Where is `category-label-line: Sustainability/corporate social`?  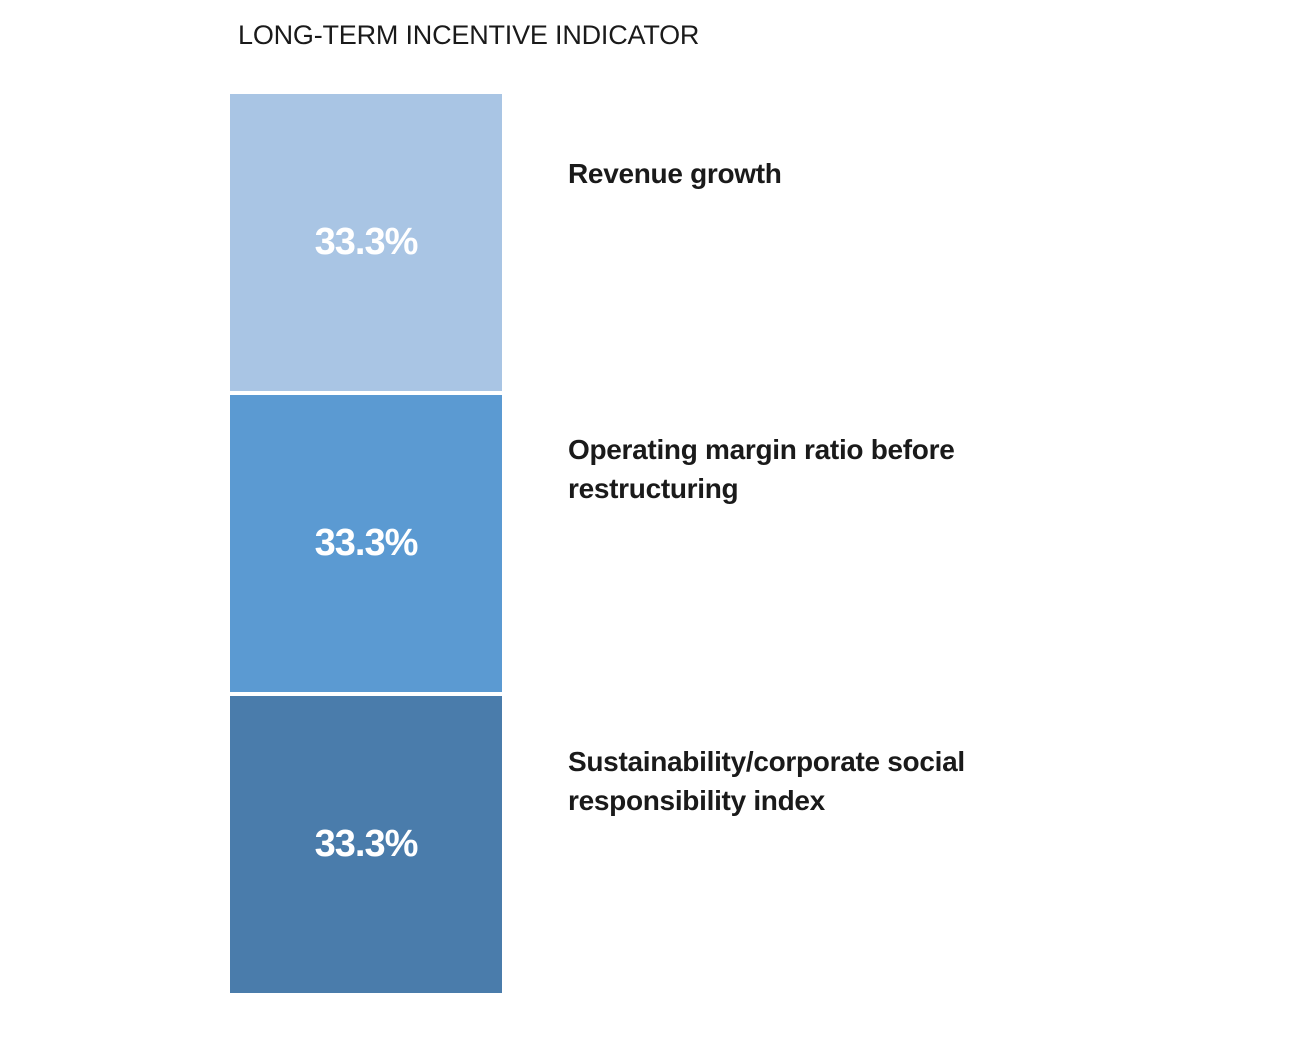 category-label-line: Sustainability/corporate social is located at coordinates (766, 761).